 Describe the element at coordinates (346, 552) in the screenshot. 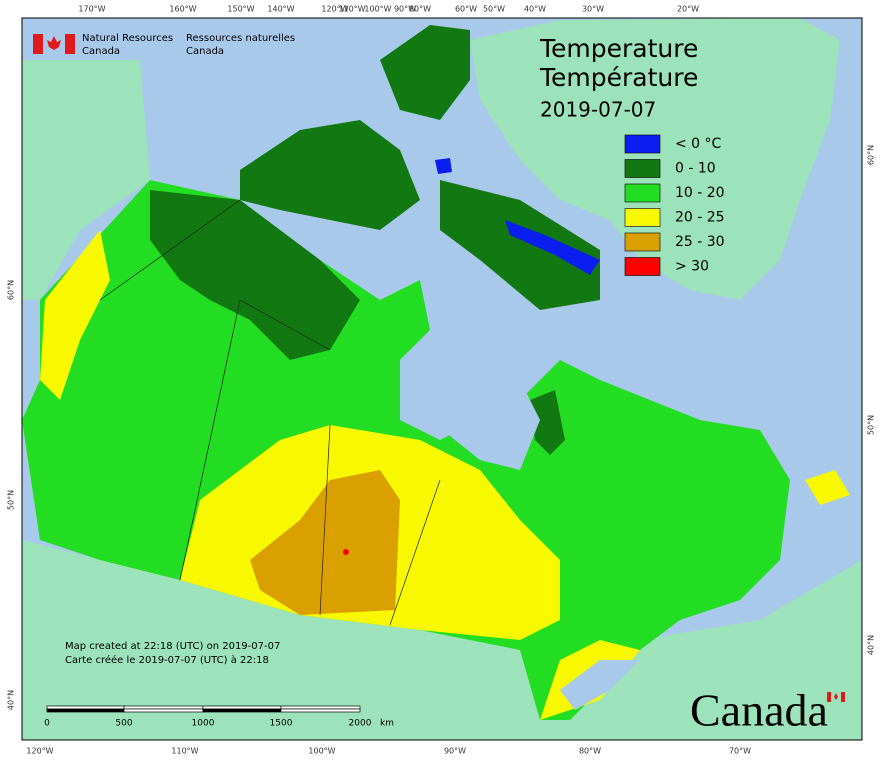

I see `hottest-spot` at that location.